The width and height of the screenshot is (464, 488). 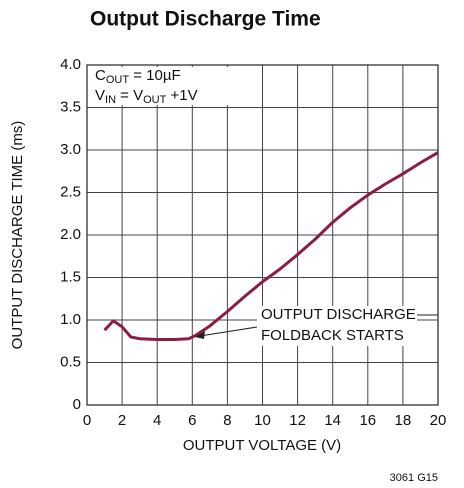 I want to click on condition-text: +1V, so click(x=181, y=95).